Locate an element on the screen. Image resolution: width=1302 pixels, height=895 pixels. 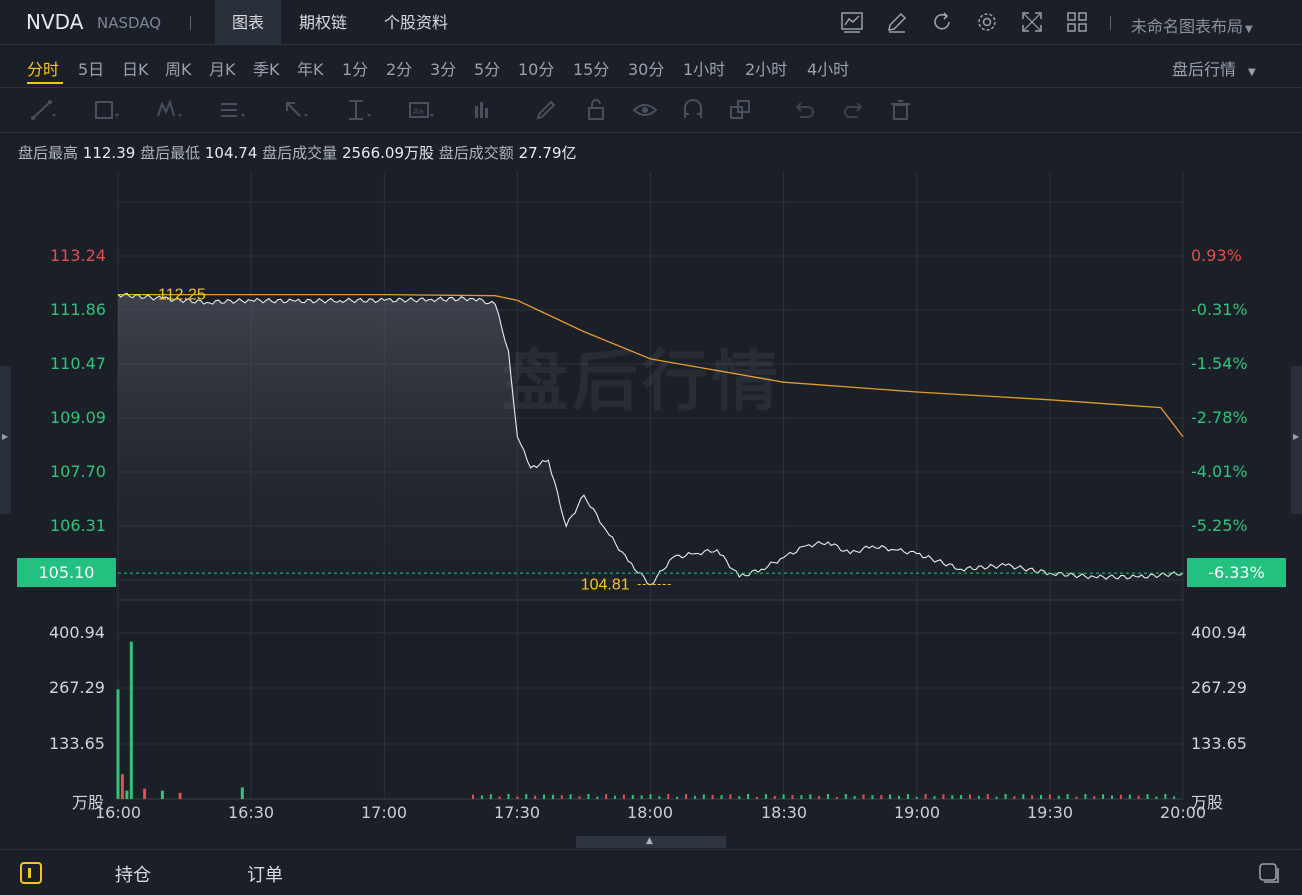
volume-profile-tool-icon is located at coordinates (484, 110).